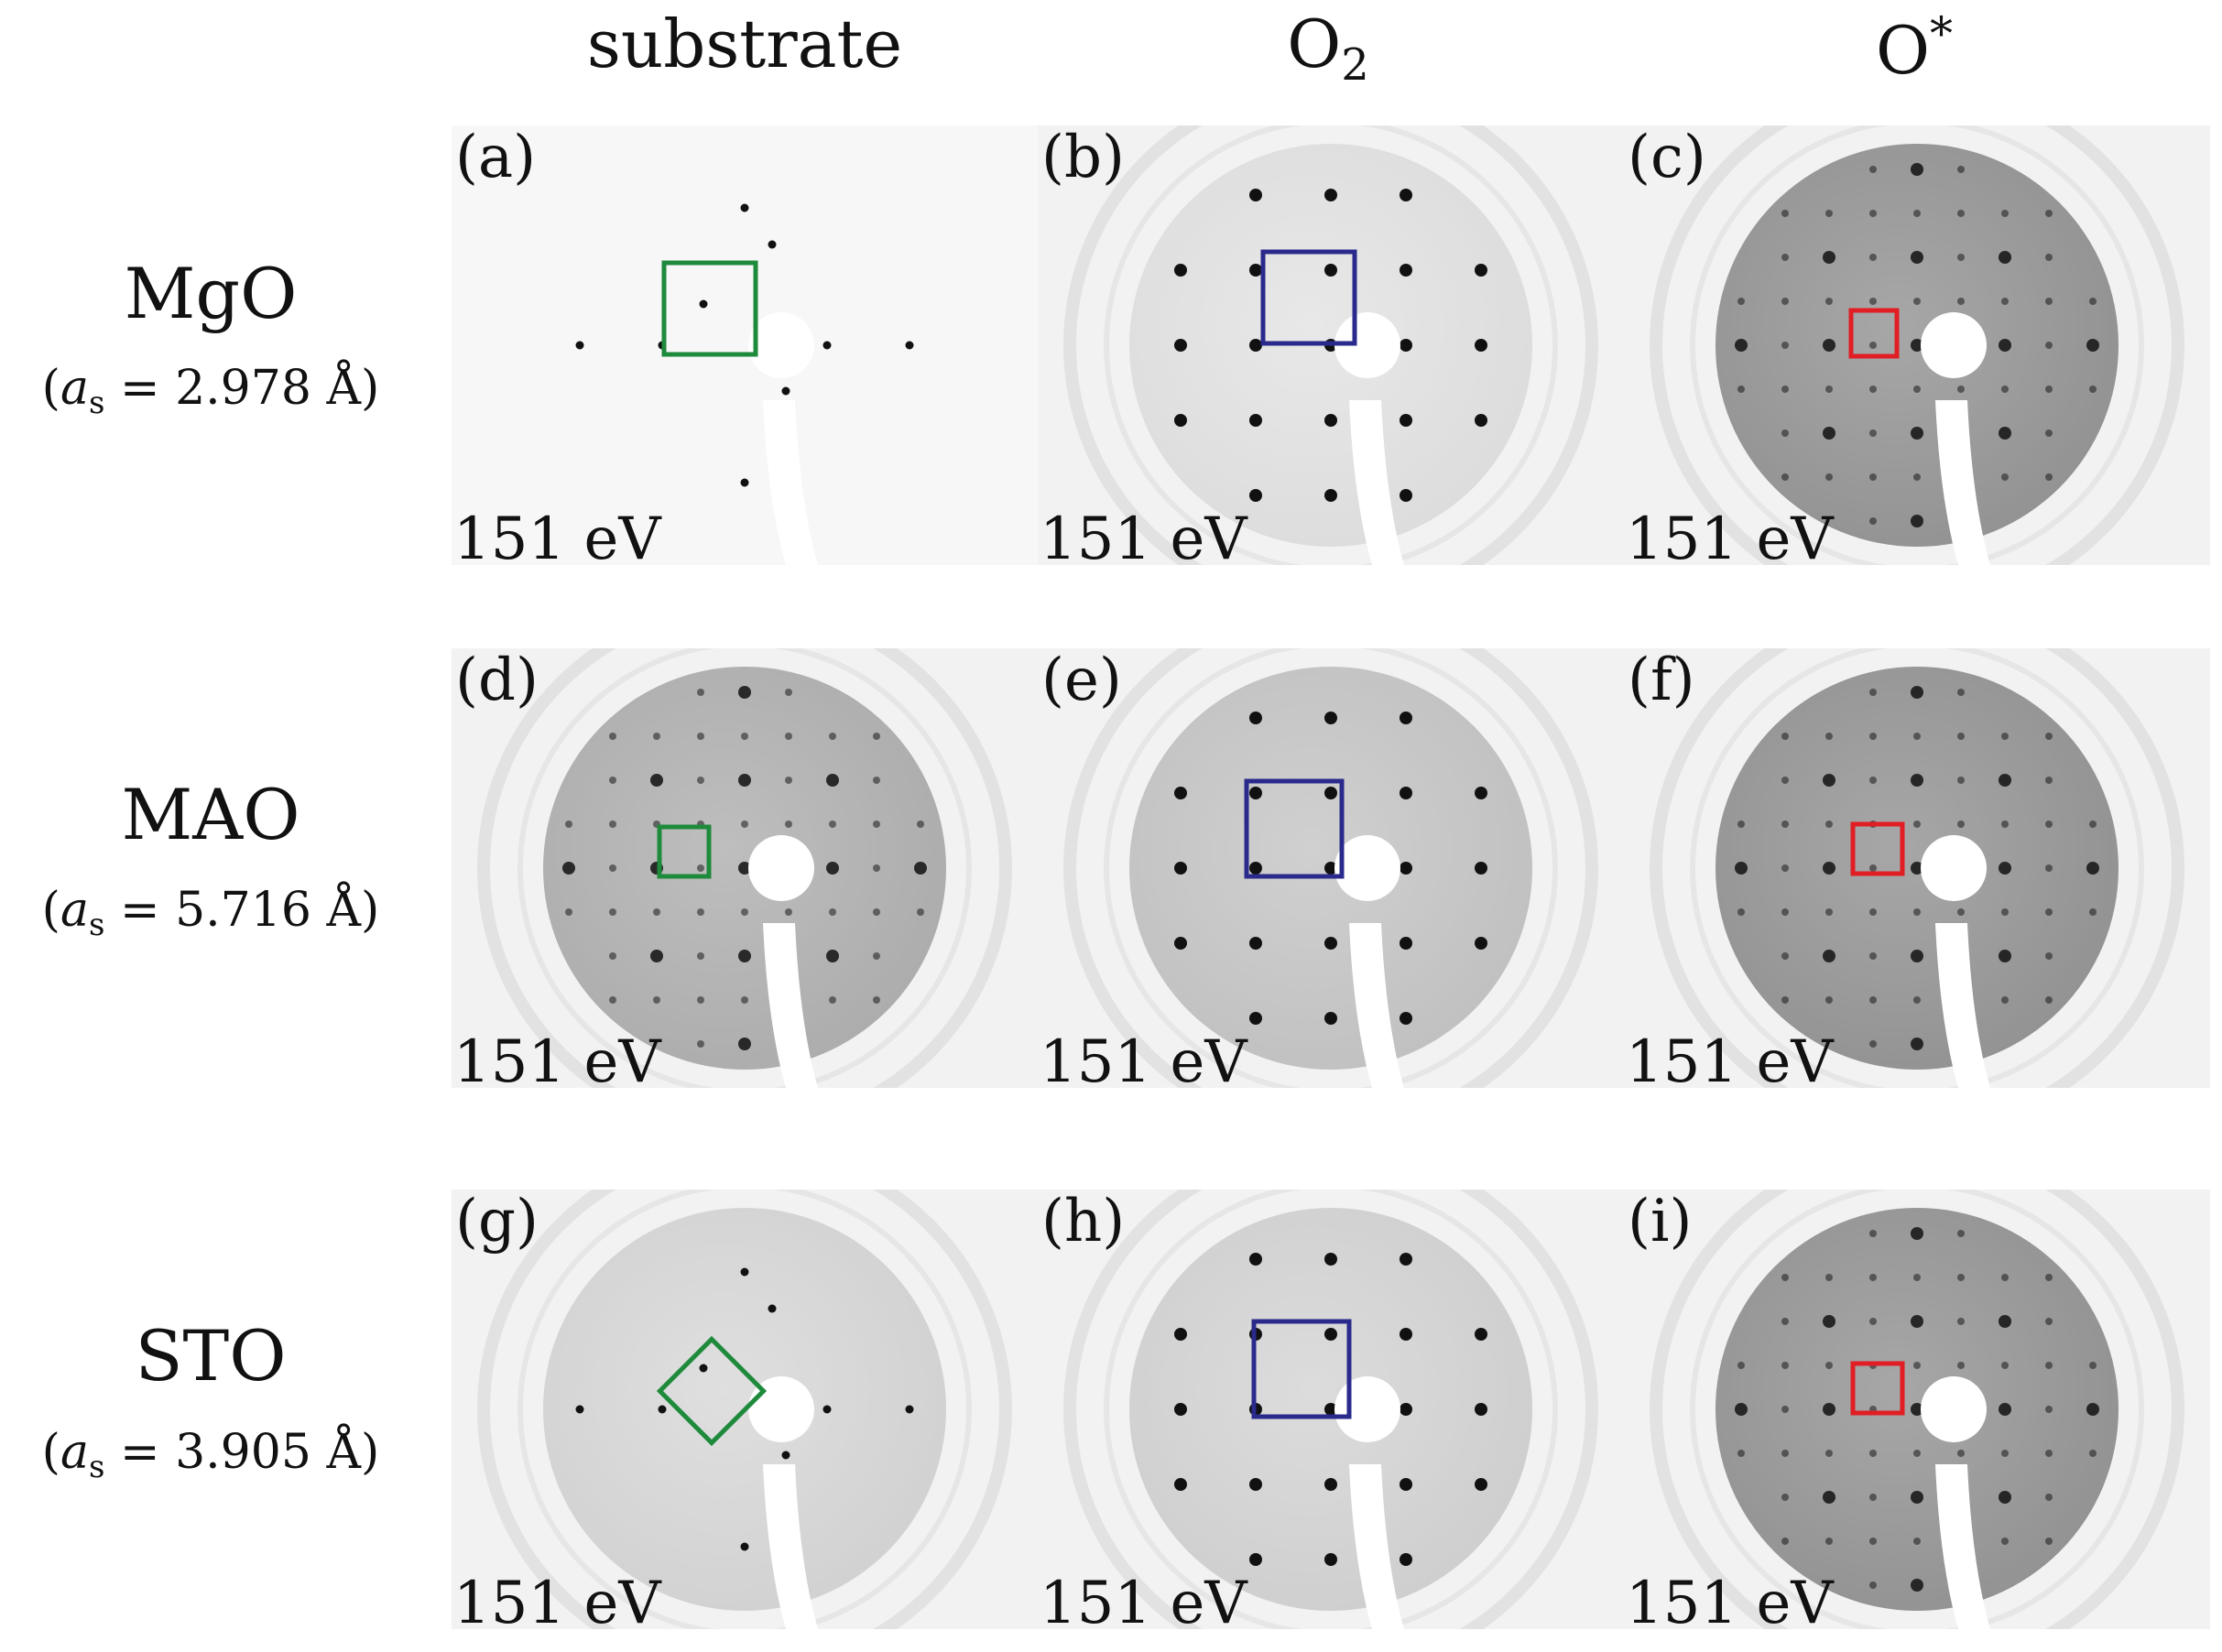  What do you see at coordinates (1083, 158) in the screenshot?
I see `panel-label: (b)` at bounding box center [1083, 158].